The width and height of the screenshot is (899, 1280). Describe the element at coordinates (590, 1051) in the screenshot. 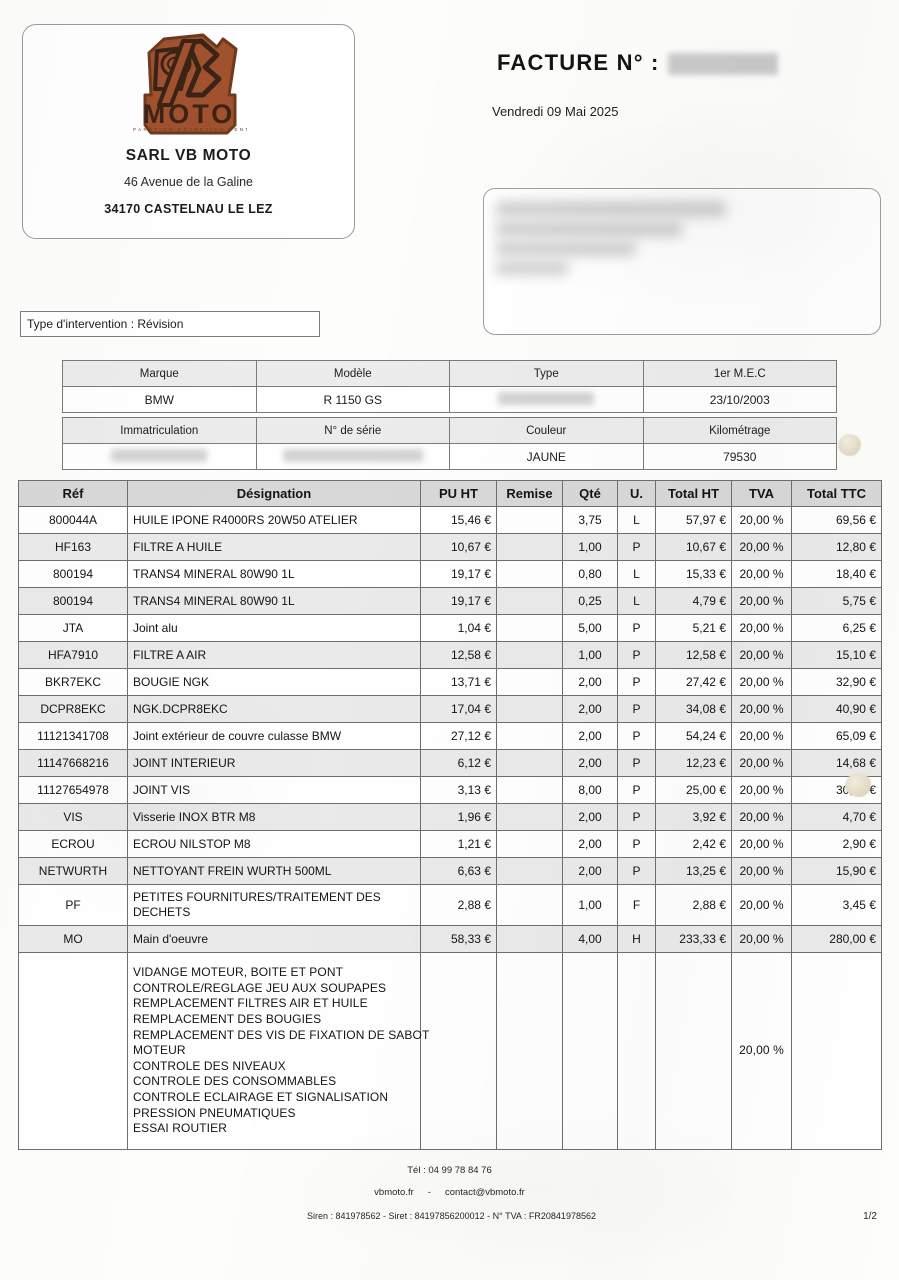

I see `work-description-qte-cell` at that location.